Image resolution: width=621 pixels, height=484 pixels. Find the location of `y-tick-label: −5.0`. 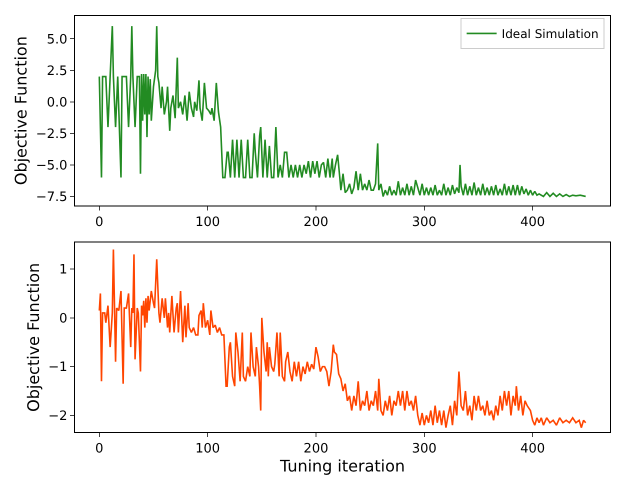

y-tick-label: −5.0 is located at coordinates (52, 166).